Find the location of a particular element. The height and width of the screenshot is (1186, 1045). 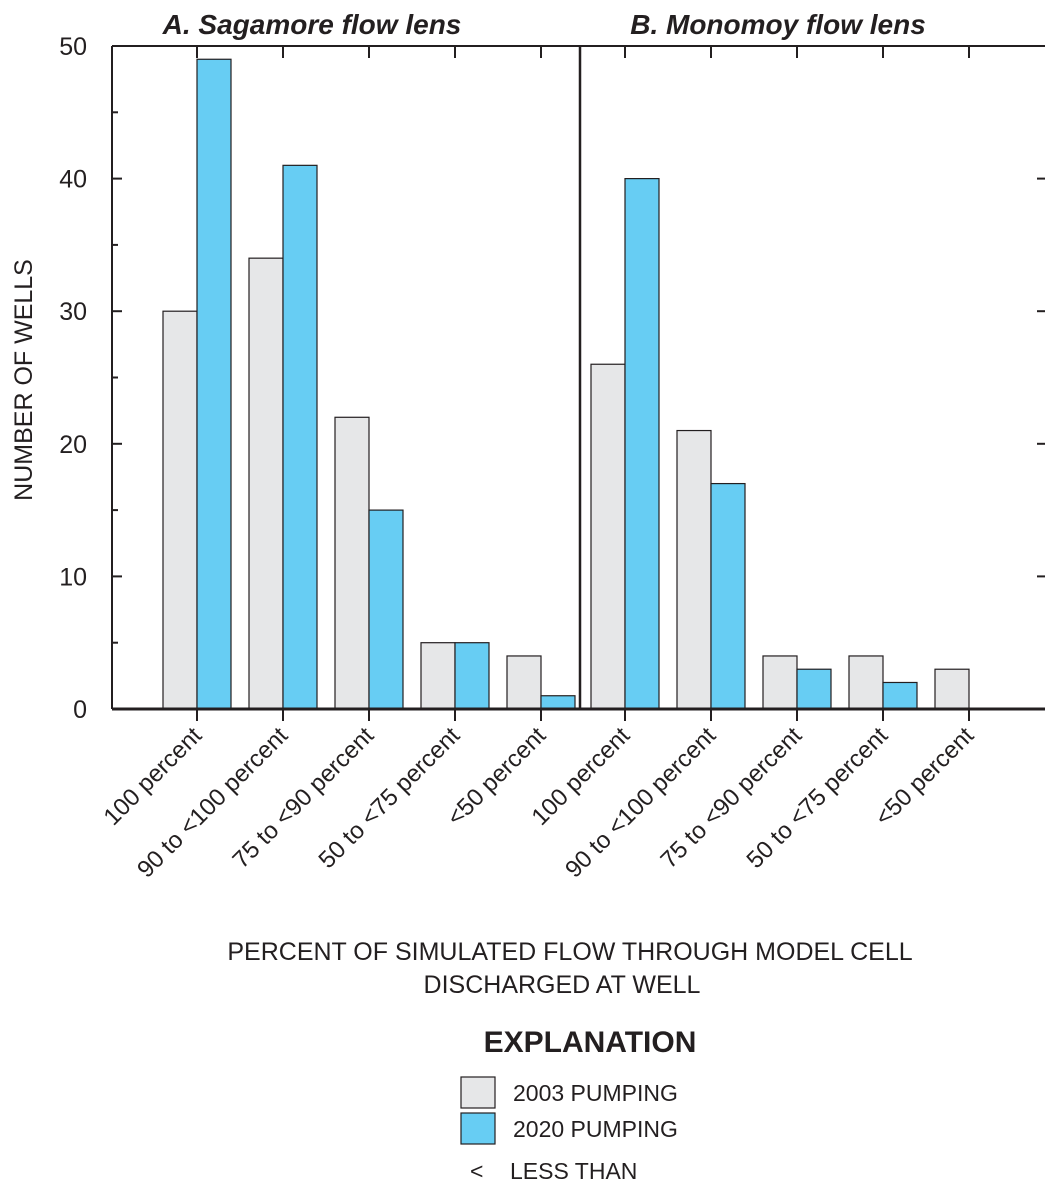

bar-sagamore-3-2020 is located at coordinates (472, 676).